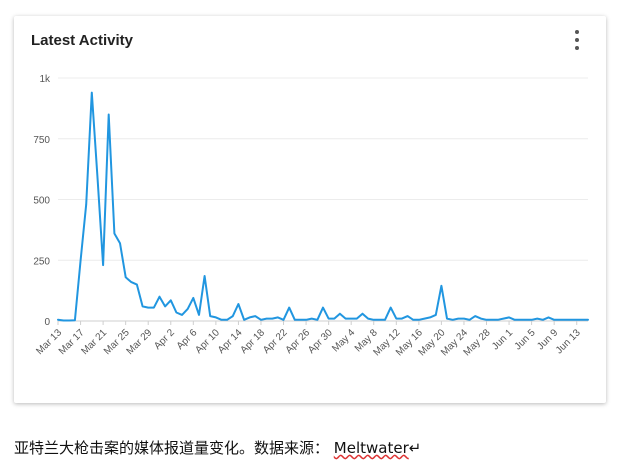  What do you see at coordinates (41, 261) in the screenshot?
I see `y-tick-label: 250` at bounding box center [41, 261].